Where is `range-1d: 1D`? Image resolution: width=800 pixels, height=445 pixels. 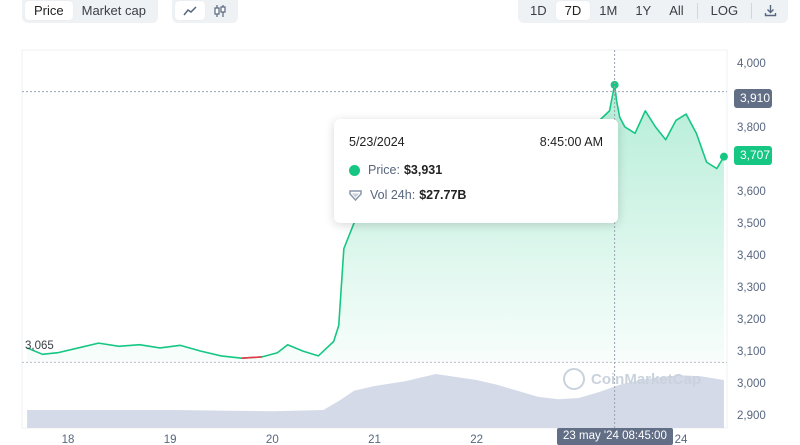
range-1d: 1D is located at coordinates (538, 10).